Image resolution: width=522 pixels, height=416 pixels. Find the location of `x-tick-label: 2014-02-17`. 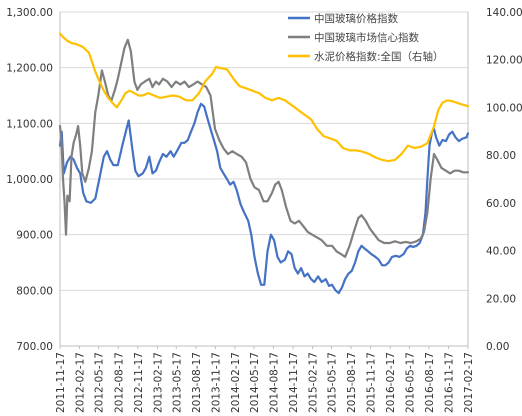

x-tick-label: 2014-02-17 is located at coordinates (236, 382).